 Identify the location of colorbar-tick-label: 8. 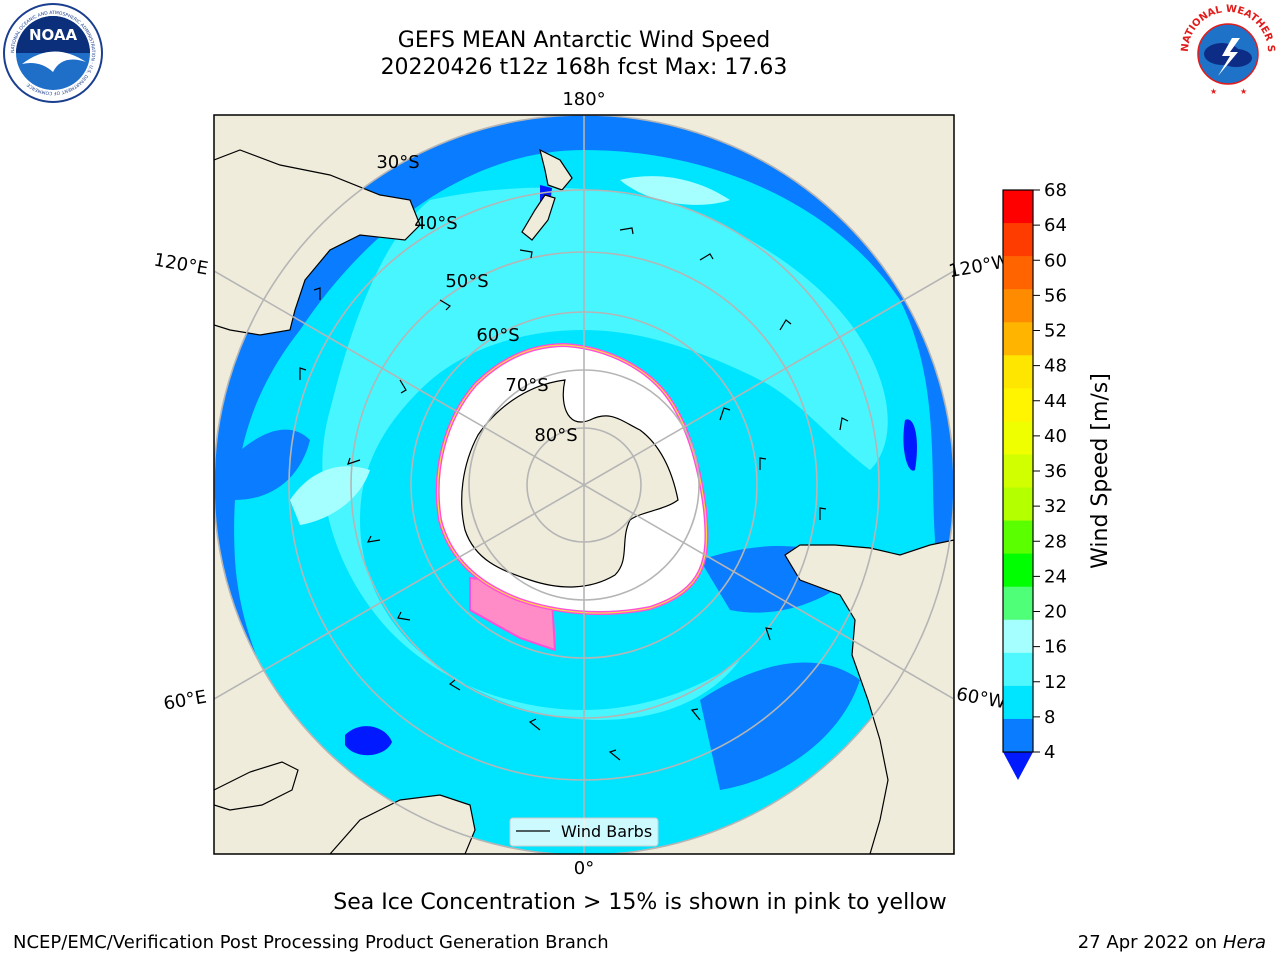
(1049, 717).